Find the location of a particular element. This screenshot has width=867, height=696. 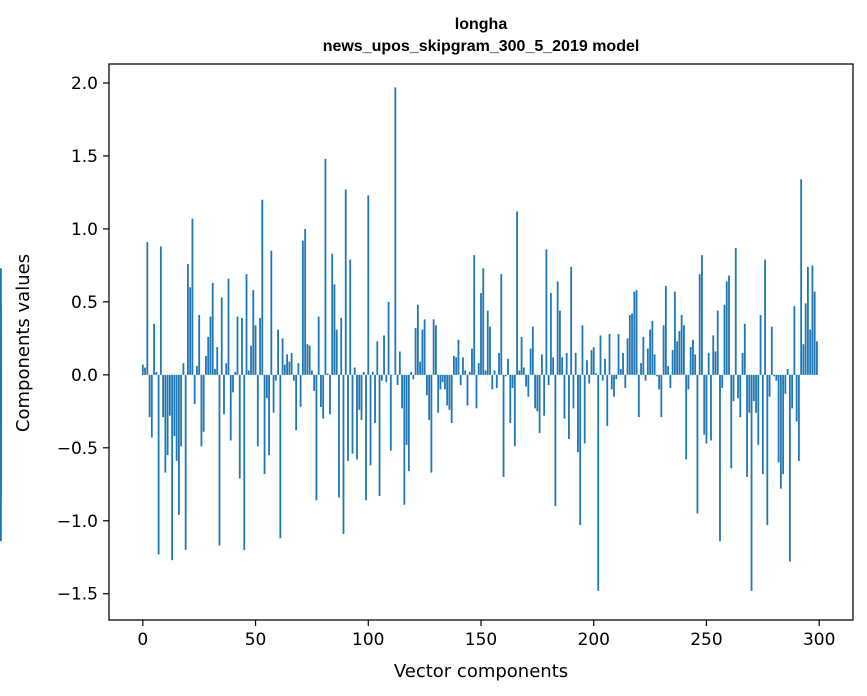

y-tick-label: 0.0 is located at coordinates (84, 376).